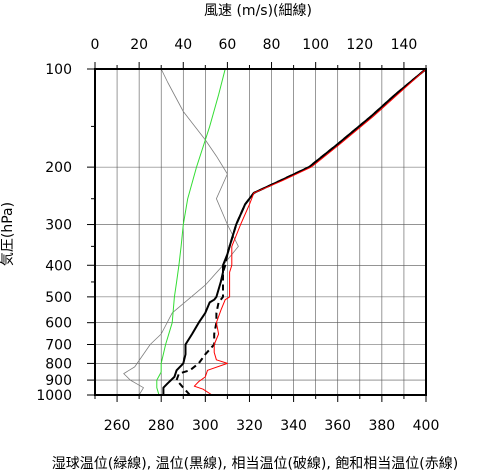  I want to click on left-axis-tick-label: 600, so click(58, 324).